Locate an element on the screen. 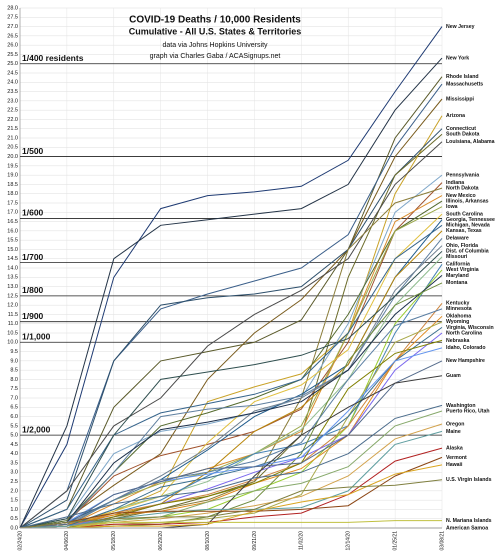  series-label: Mississippi is located at coordinates (460, 99).